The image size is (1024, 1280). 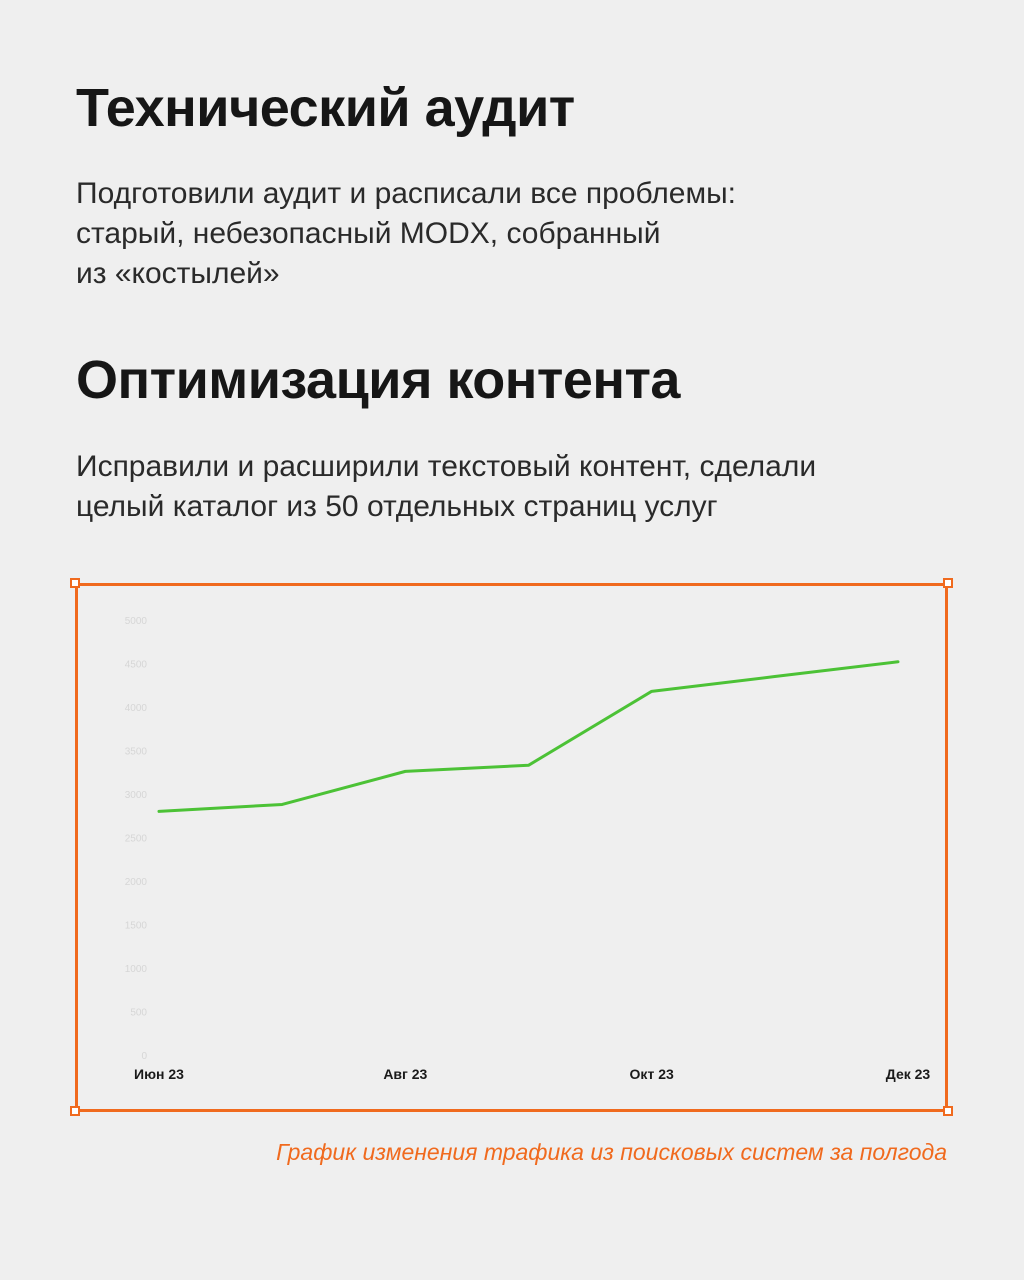 I want to click on x-tick-label: Авг 23, so click(x=405, y=1074).